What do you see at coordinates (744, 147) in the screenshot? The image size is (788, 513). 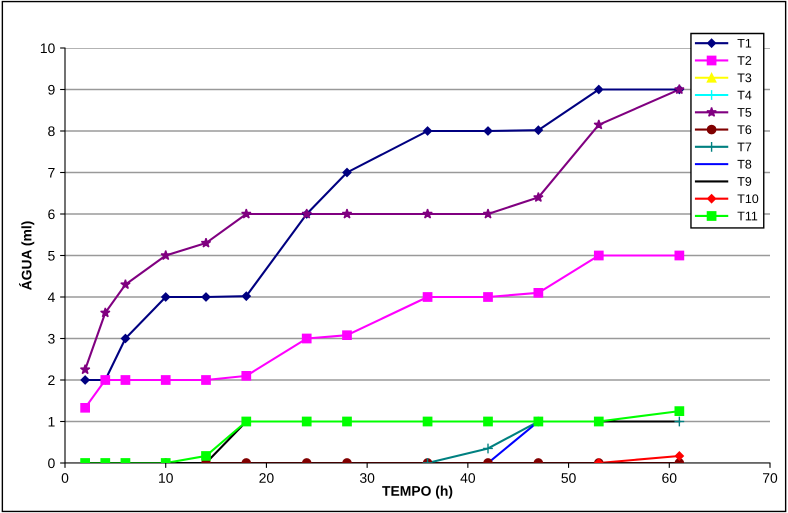 I see `legend-label: T7` at bounding box center [744, 147].